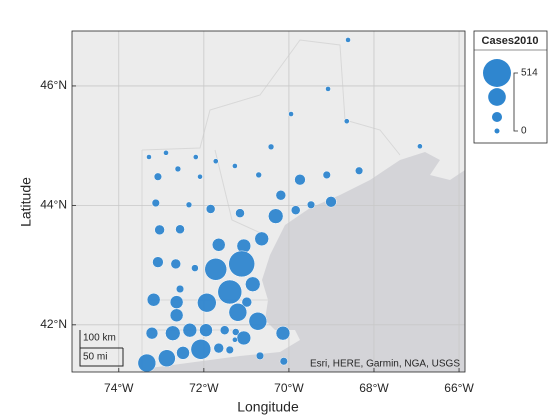 Image resolution: width=560 pixels, height=420 pixels. What do you see at coordinates (524, 131) in the screenshot?
I see `legend-size-label: 0` at bounding box center [524, 131].